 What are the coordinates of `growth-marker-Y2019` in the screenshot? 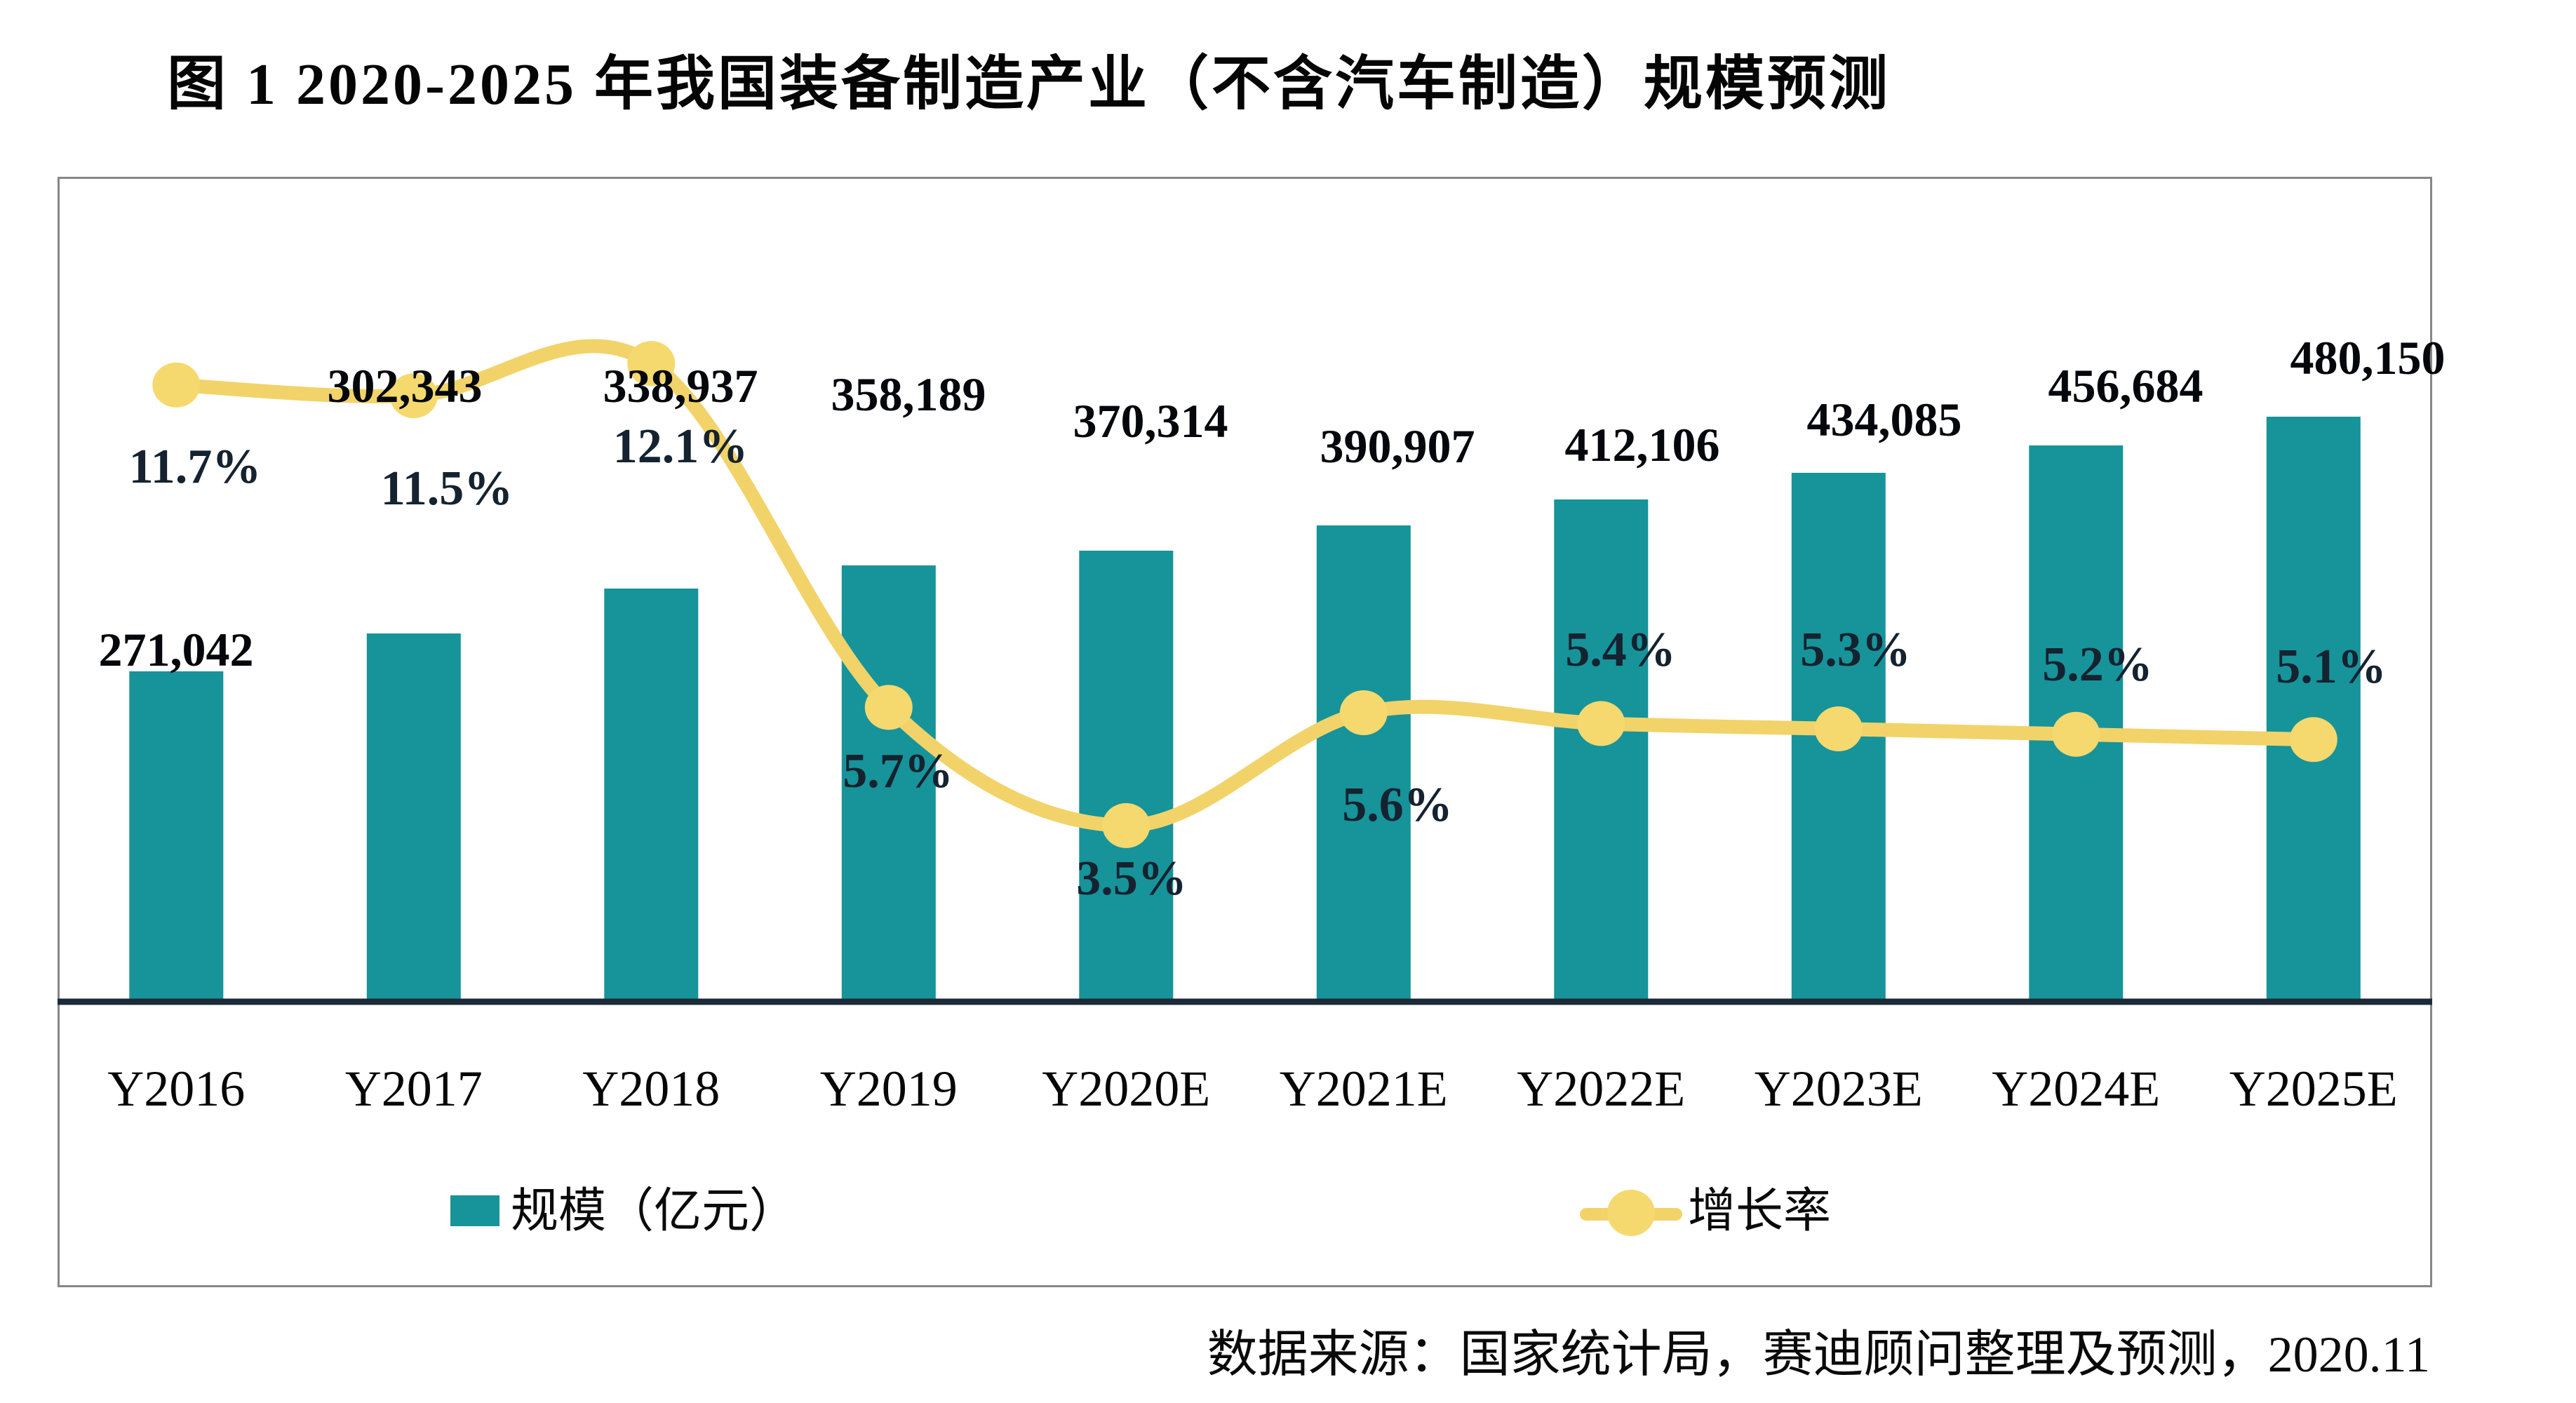 It's located at (889, 707).